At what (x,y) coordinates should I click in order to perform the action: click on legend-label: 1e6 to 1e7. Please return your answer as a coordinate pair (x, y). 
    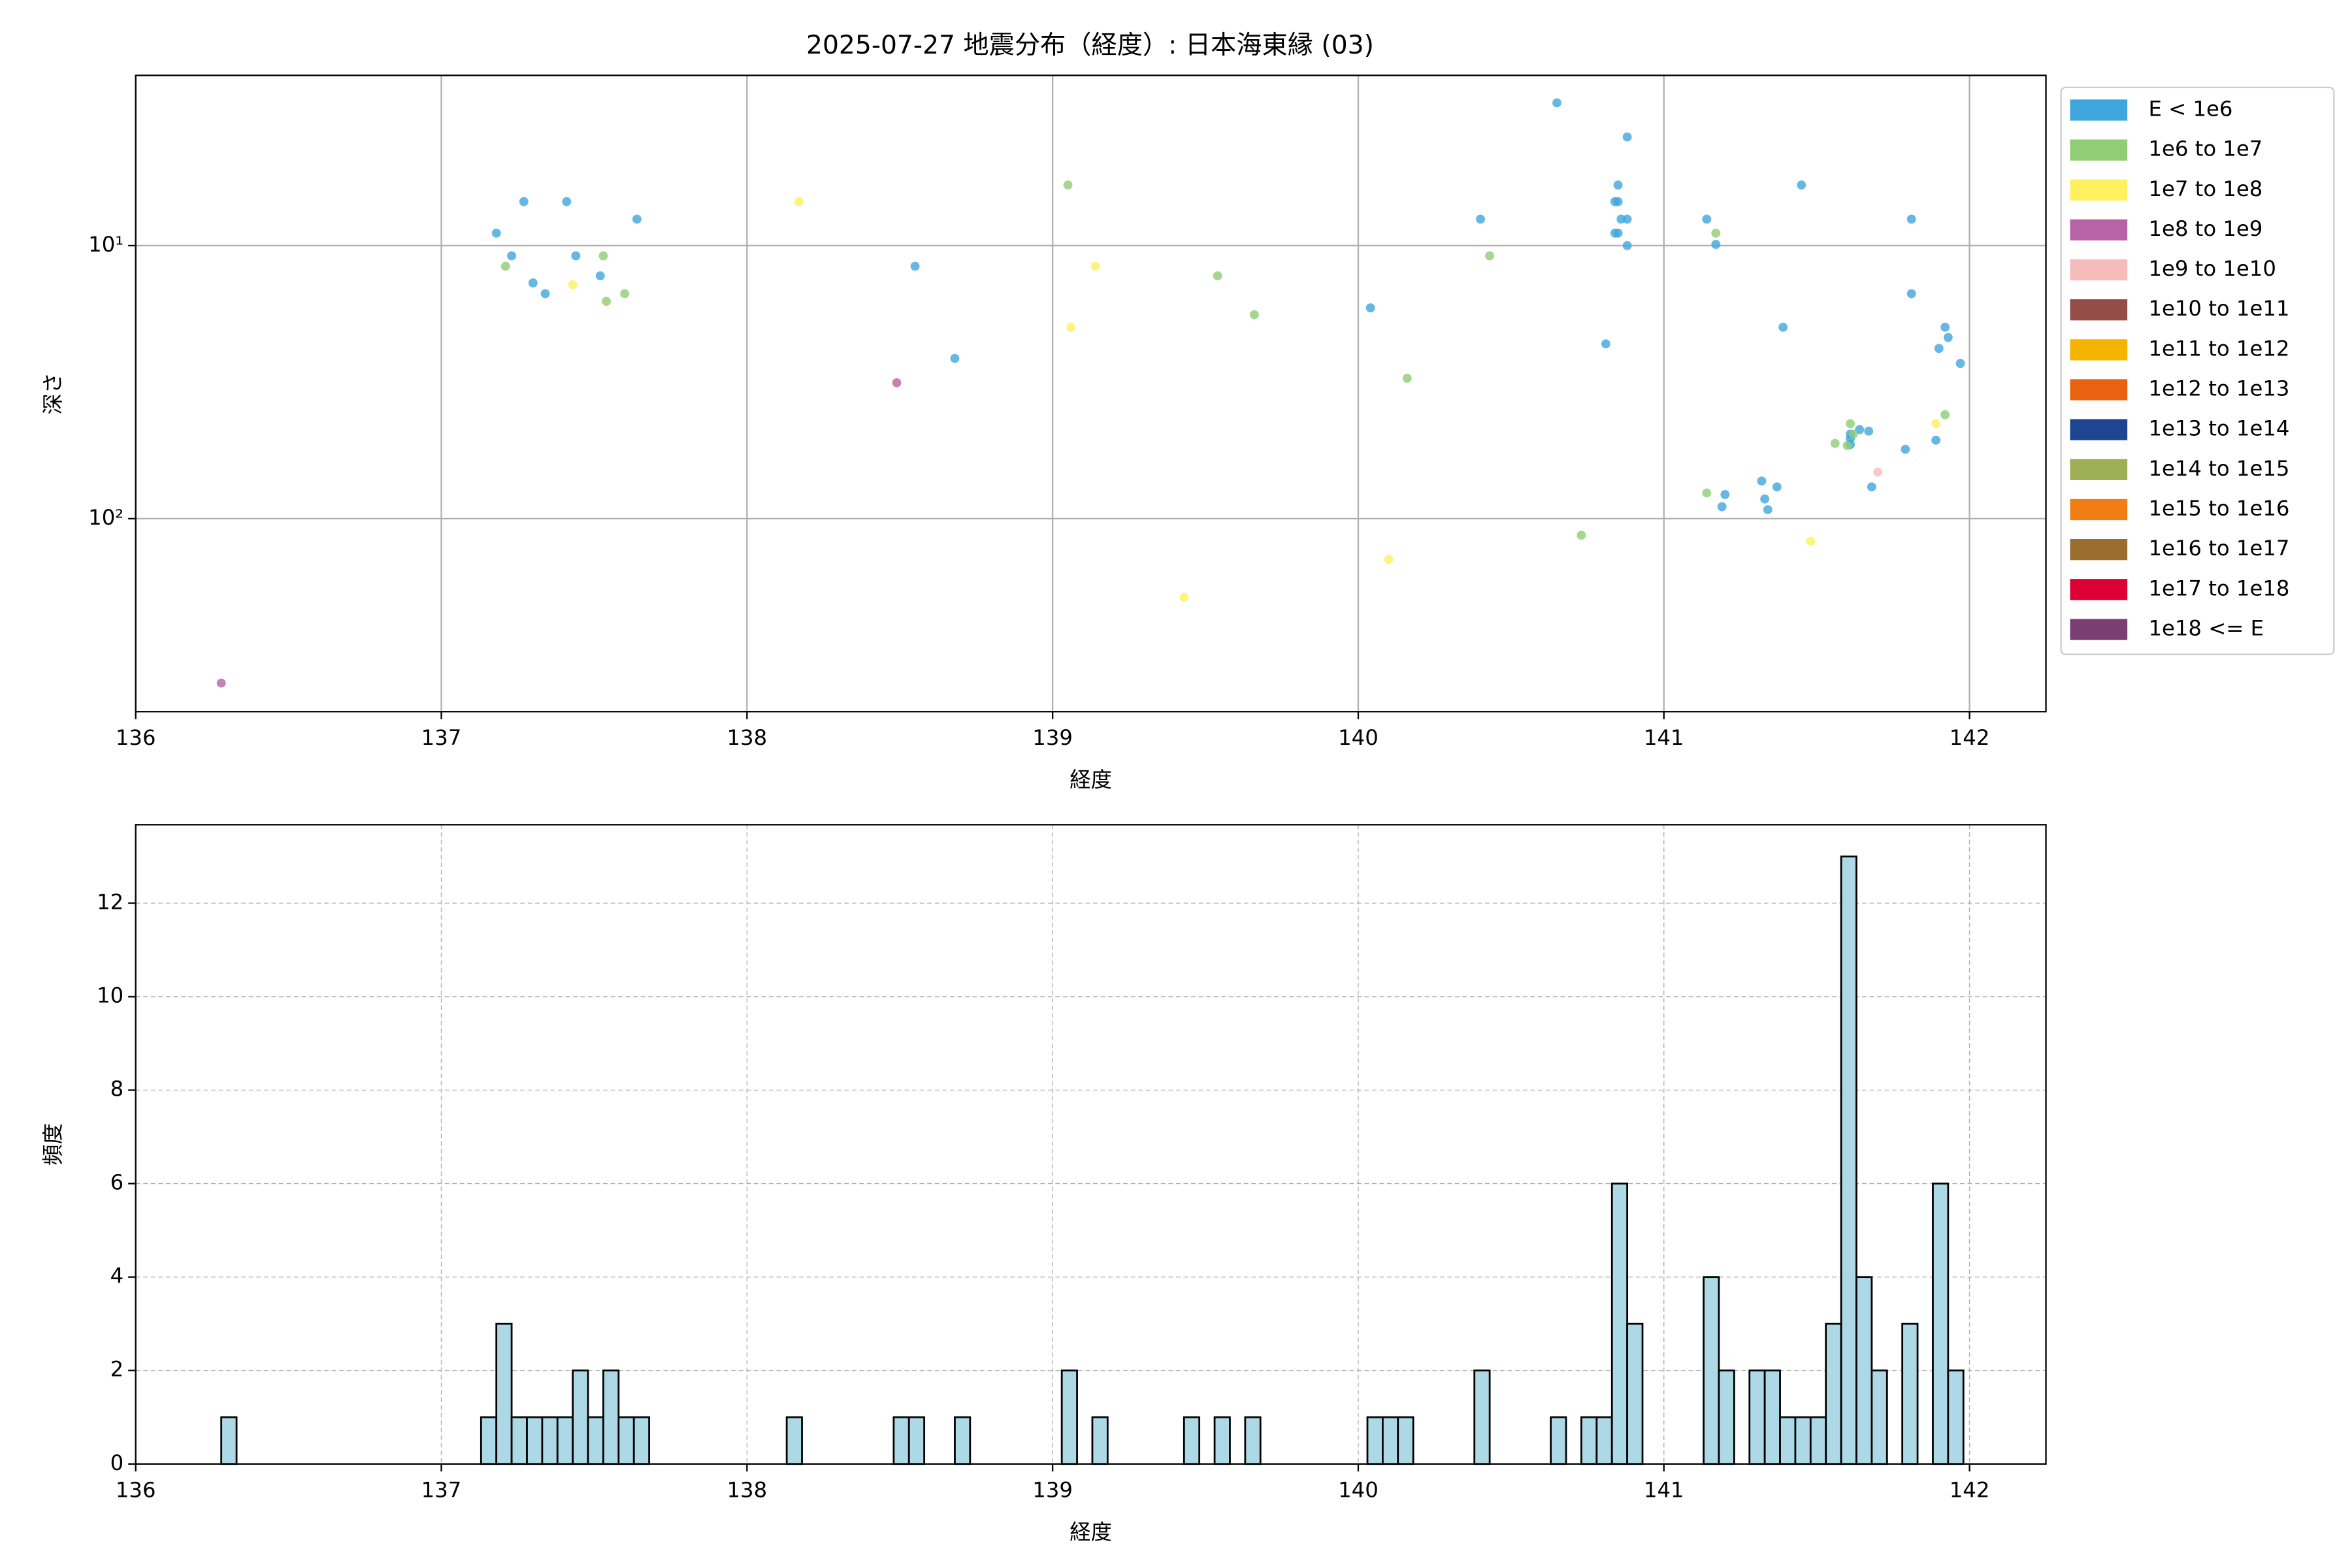
    Looking at the image, I should click on (2205, 149).